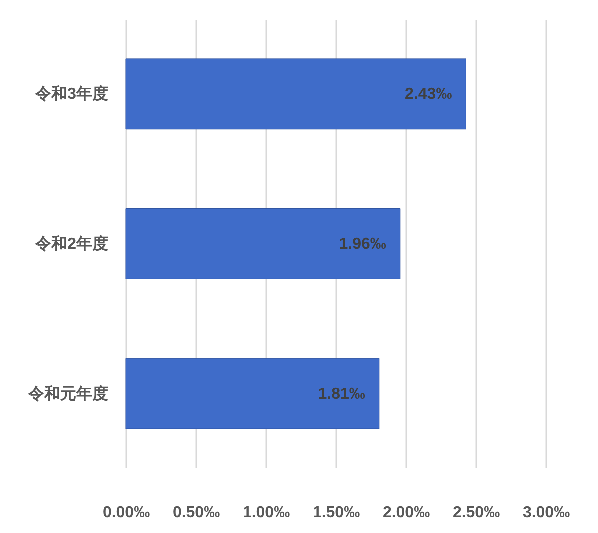 This screenshot has width=598, height=533. What do you see at coordinates (406, 513) in the screenshot?
I see `x-tick-label: 2.00‰` at bounding box center [406, 513].